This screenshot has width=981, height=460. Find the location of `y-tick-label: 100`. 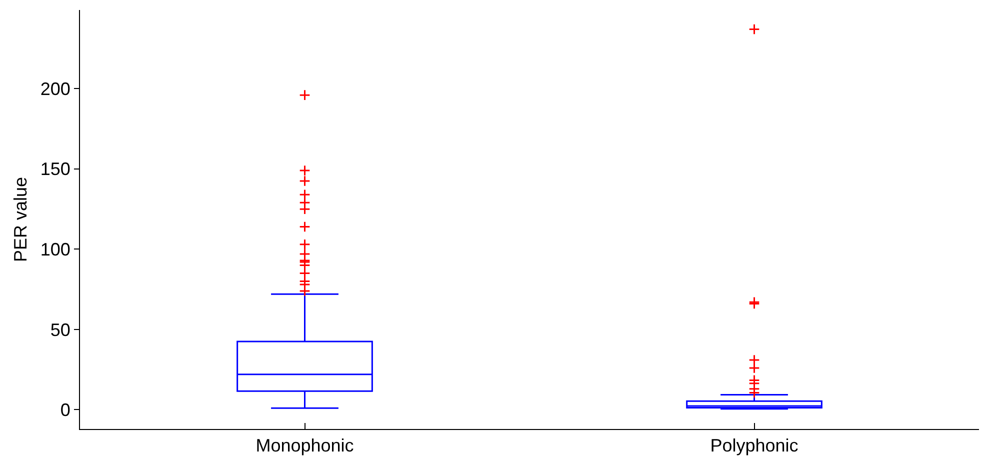

y-tick-label: 100 is located at coordinates (55, 250).